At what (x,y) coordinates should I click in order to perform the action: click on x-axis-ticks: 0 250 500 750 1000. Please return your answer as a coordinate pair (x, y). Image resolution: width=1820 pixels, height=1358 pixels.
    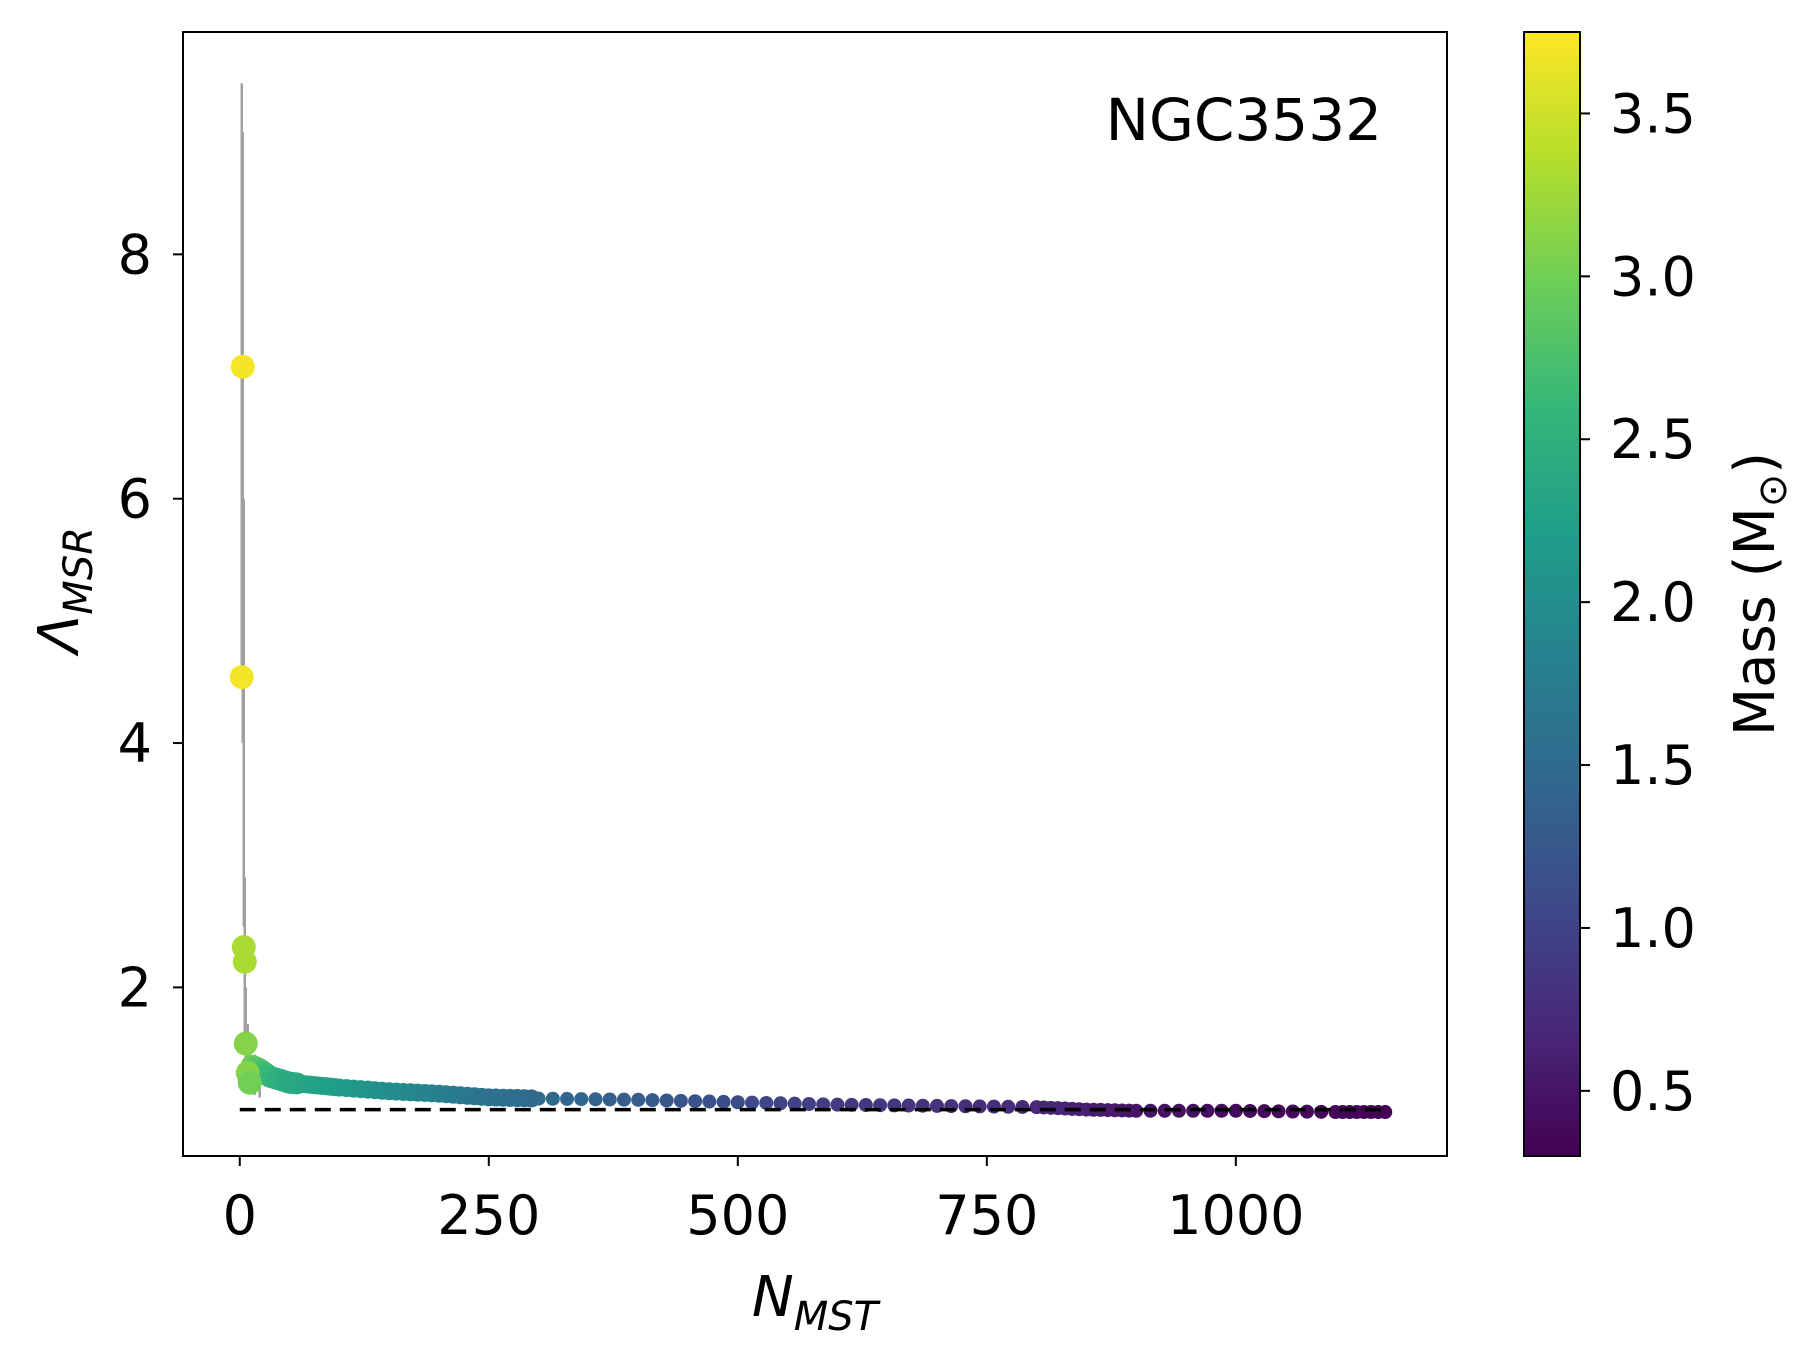
    Looking at the image, I should click on (764, 1201).